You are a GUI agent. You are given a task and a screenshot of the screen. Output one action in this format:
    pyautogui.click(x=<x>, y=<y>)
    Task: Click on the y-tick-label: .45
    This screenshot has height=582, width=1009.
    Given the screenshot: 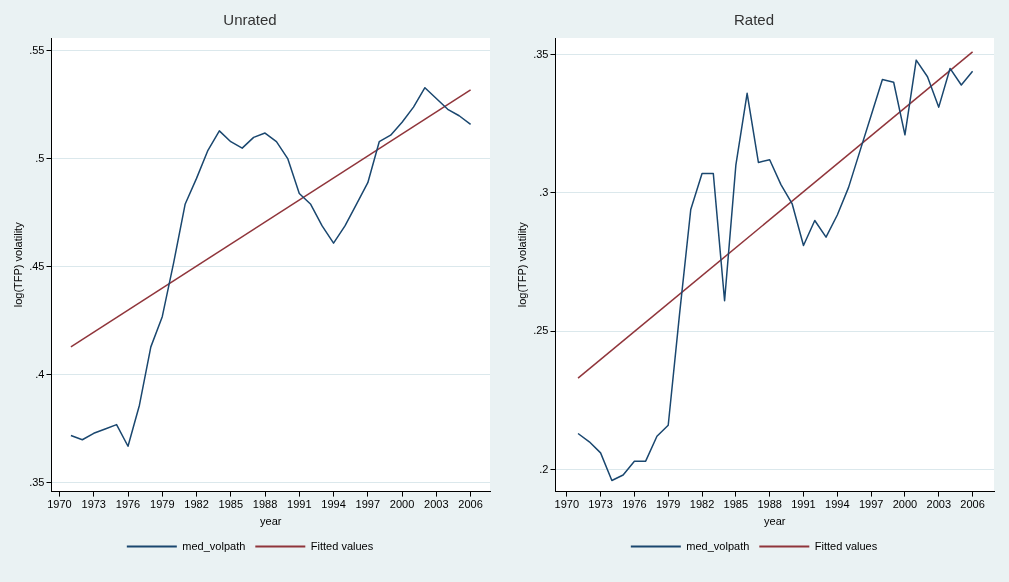 What is the action you would take?
    pyautogui.click(x=37, y=265)
    